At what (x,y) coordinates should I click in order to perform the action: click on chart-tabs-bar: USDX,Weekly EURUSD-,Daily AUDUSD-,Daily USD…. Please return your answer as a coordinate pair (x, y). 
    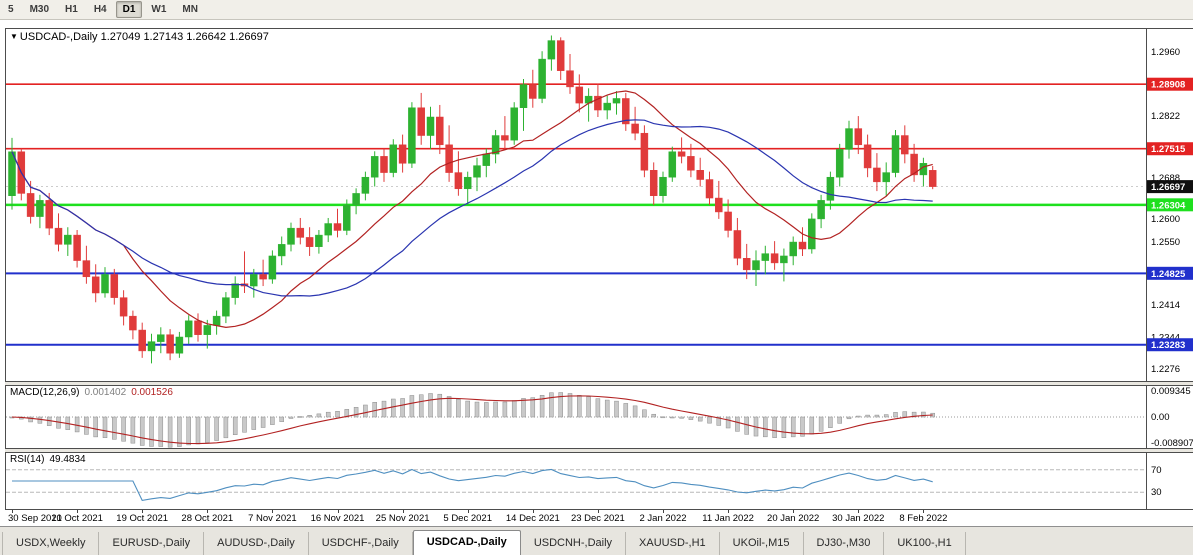
    Looking at the image, I should click on (596, 540).